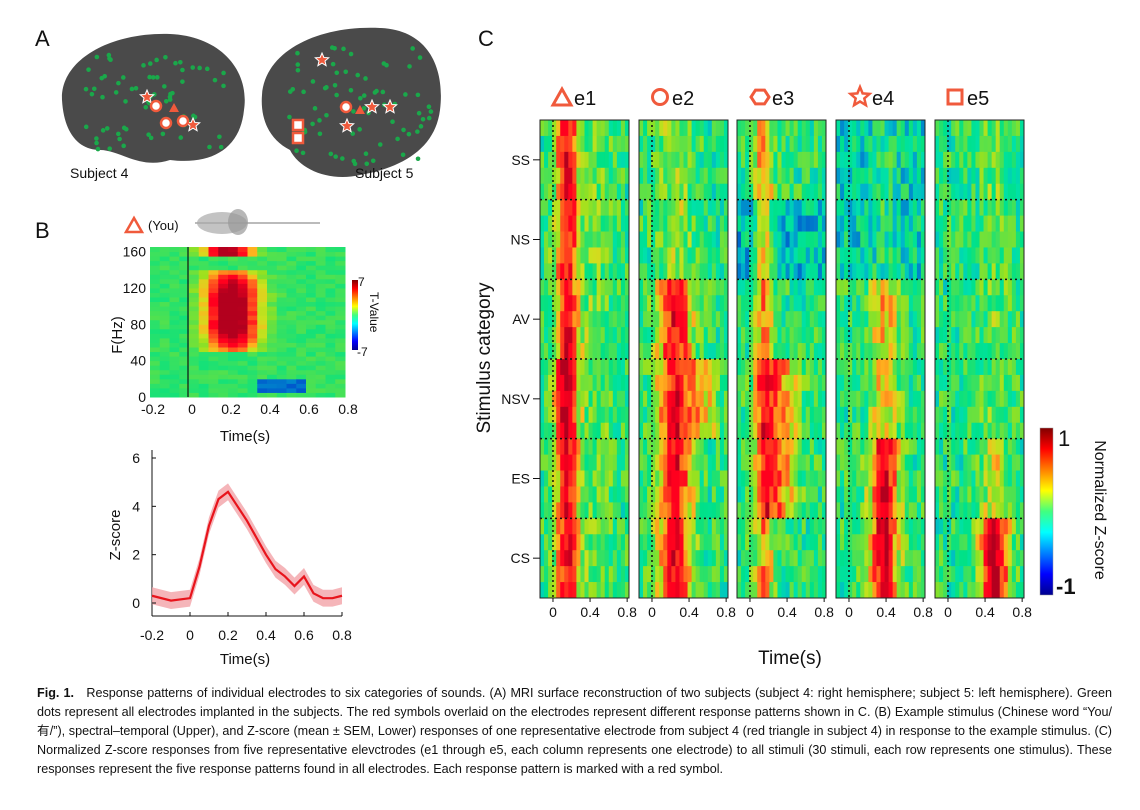  I want to click on normalized-zscore-colorbar, so click(1046, 511).